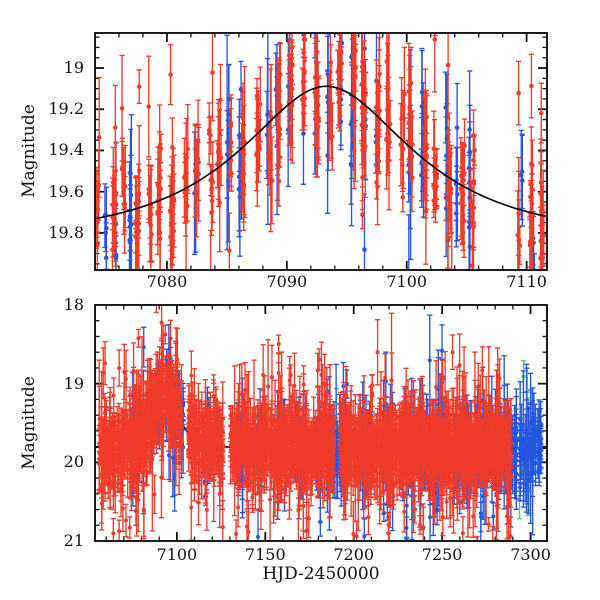 The height and width of the screenshot is (600, 600). I want to click on x-tick-label: 7200, so click(354, 554).